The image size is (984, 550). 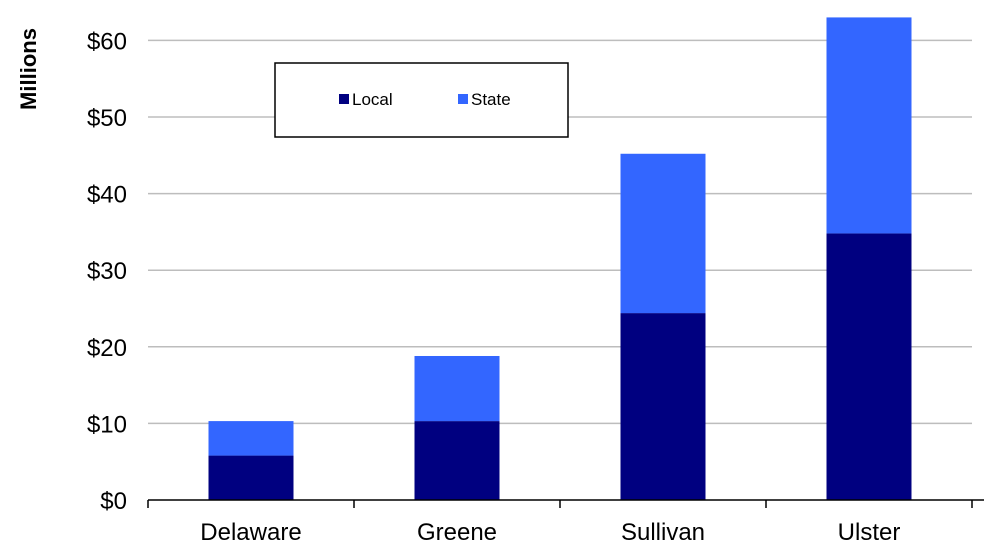 I want to click on legend-swatch-local, so click(x=344, y=99).